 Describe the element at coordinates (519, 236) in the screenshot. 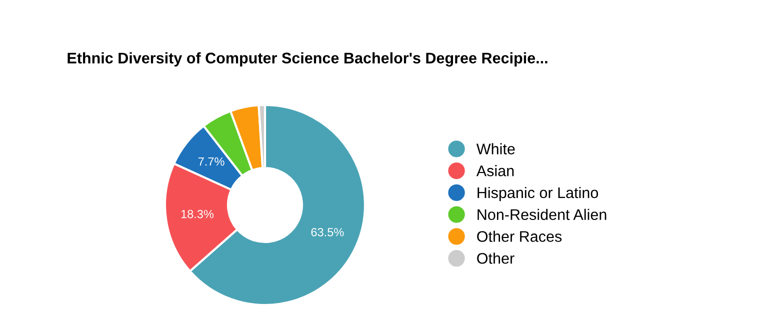

I see `legend-label: Other Races` at that location.